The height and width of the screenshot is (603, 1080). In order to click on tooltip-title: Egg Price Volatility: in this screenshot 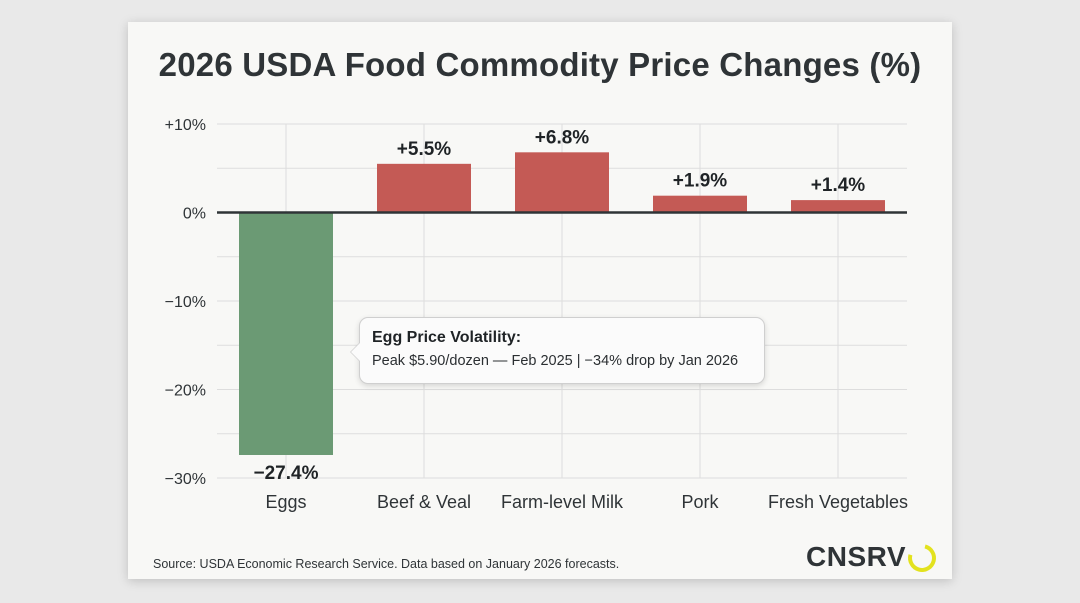, I will do `click(447, 337)`.